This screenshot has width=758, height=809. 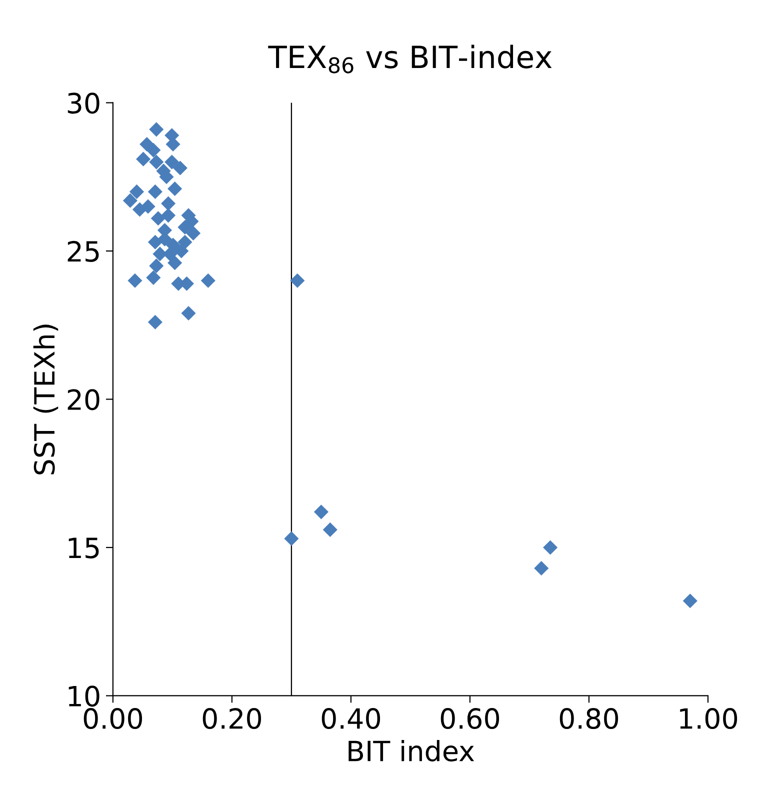 I want to click on chart-title: TEX$_{86}$ vs BIT-index, so click(x=410, y=59).